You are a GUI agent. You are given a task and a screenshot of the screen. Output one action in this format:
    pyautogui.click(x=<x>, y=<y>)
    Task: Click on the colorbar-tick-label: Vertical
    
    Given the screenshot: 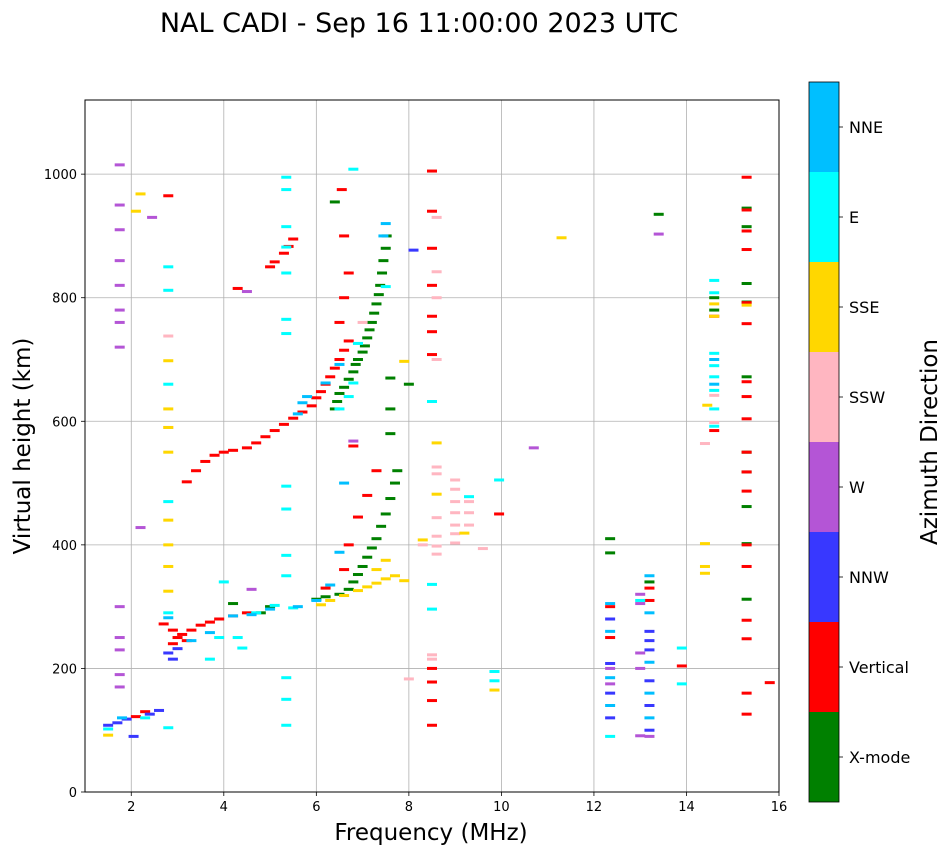 What is the action you would take?
    pyautogui.click(x=879, y=667)
    